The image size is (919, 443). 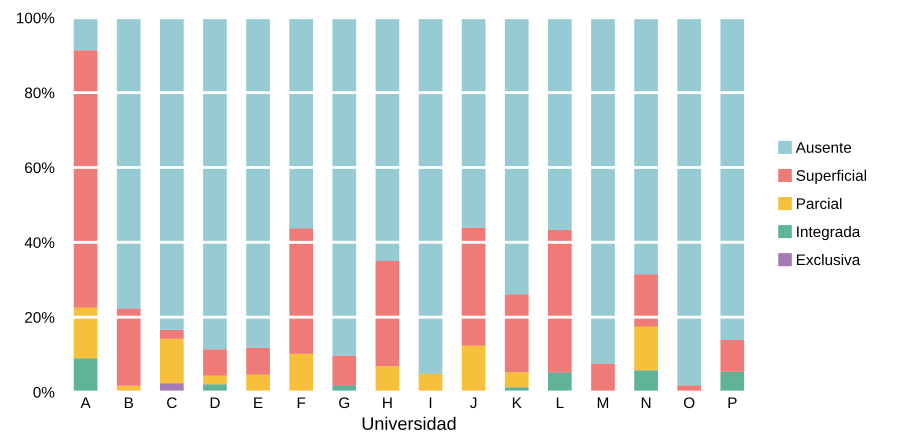 I want to click on x-axis-title: Universidad, so click(x=409, y=423).